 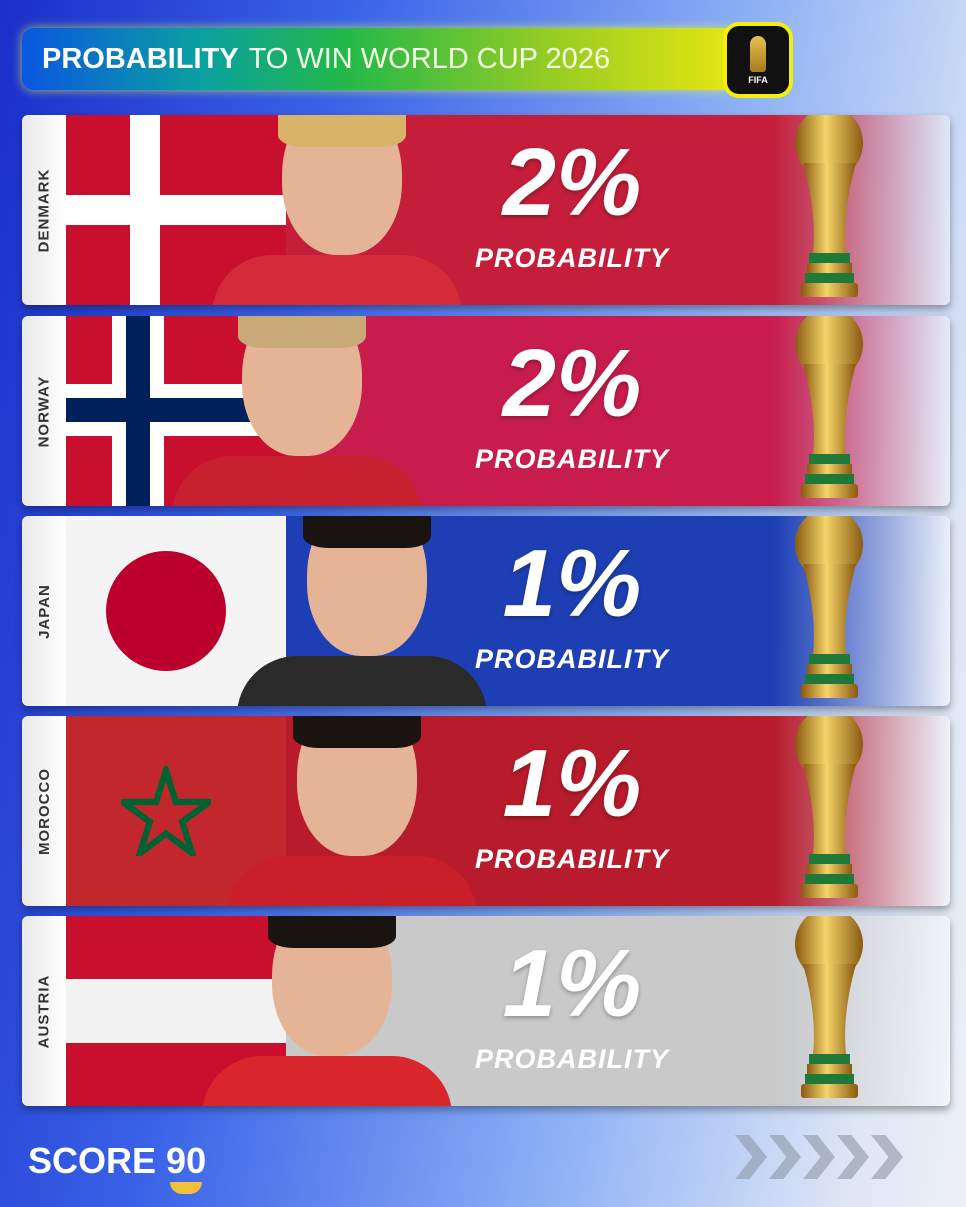 I want to click on country-label-tab: JAPAN, so click(x=44, y=611).